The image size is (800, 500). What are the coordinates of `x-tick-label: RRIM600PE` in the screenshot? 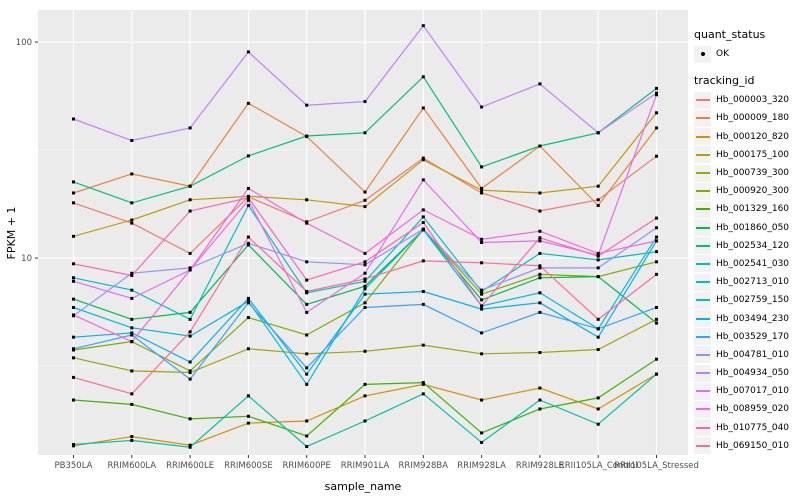 It's located at (307, 466).